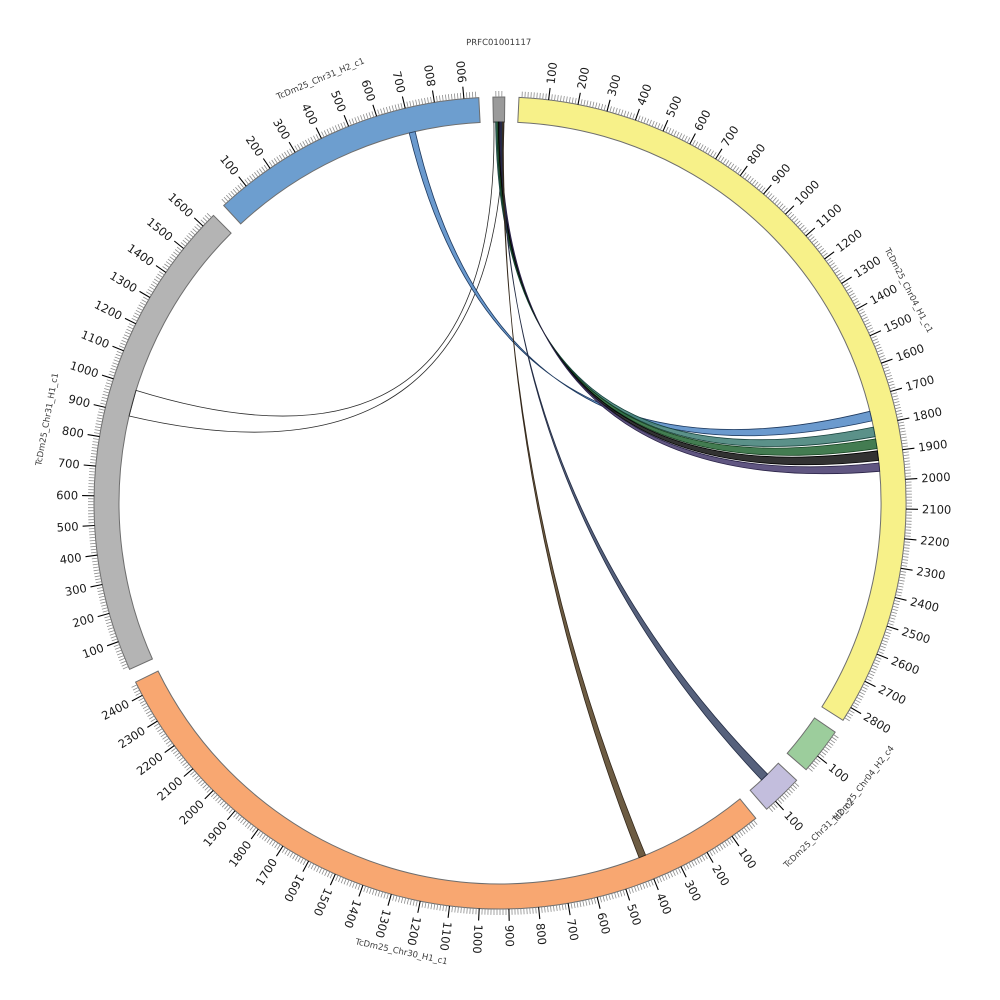 The image size is (1000, 1000). Describe the element at coordinates (382, 924) in the screenshot. I see `tick-label: 1300` at that location.